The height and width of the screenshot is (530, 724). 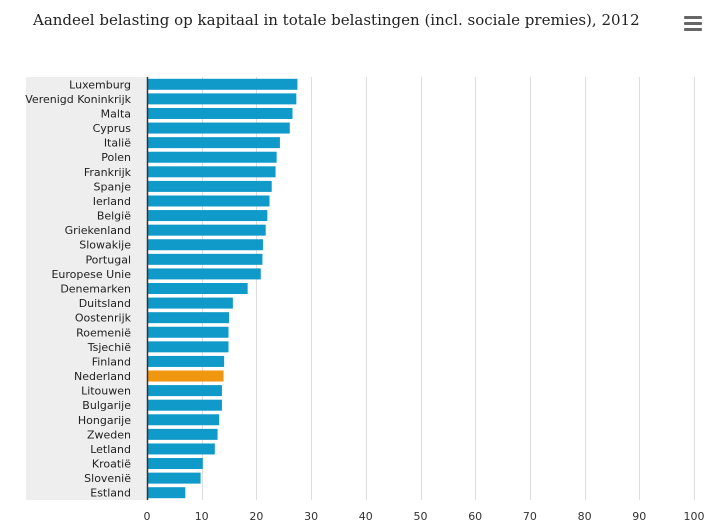 What do you see at coordinates (209, 186) in the screenshot?
I see `bar-spanje` at bounding box center [209, 186].